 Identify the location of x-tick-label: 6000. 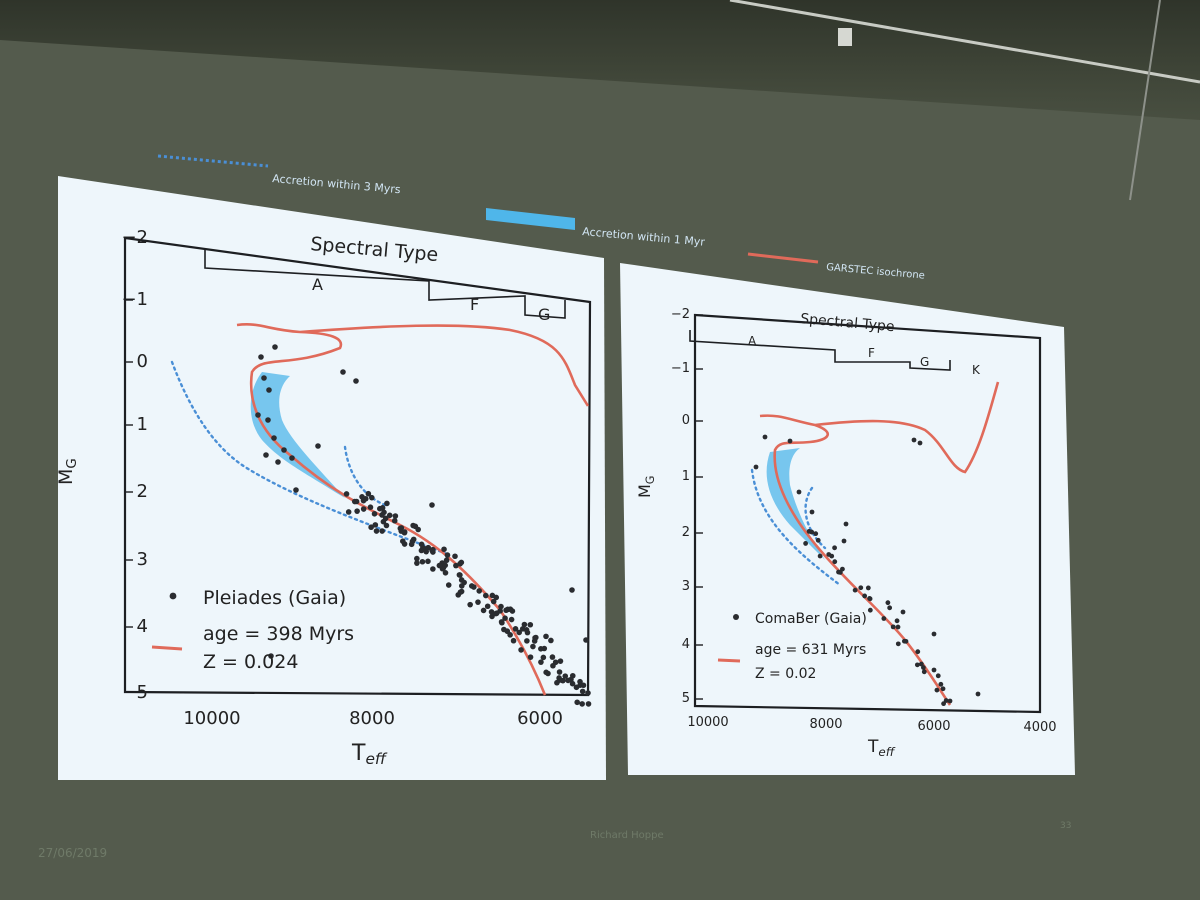
(933, 726).